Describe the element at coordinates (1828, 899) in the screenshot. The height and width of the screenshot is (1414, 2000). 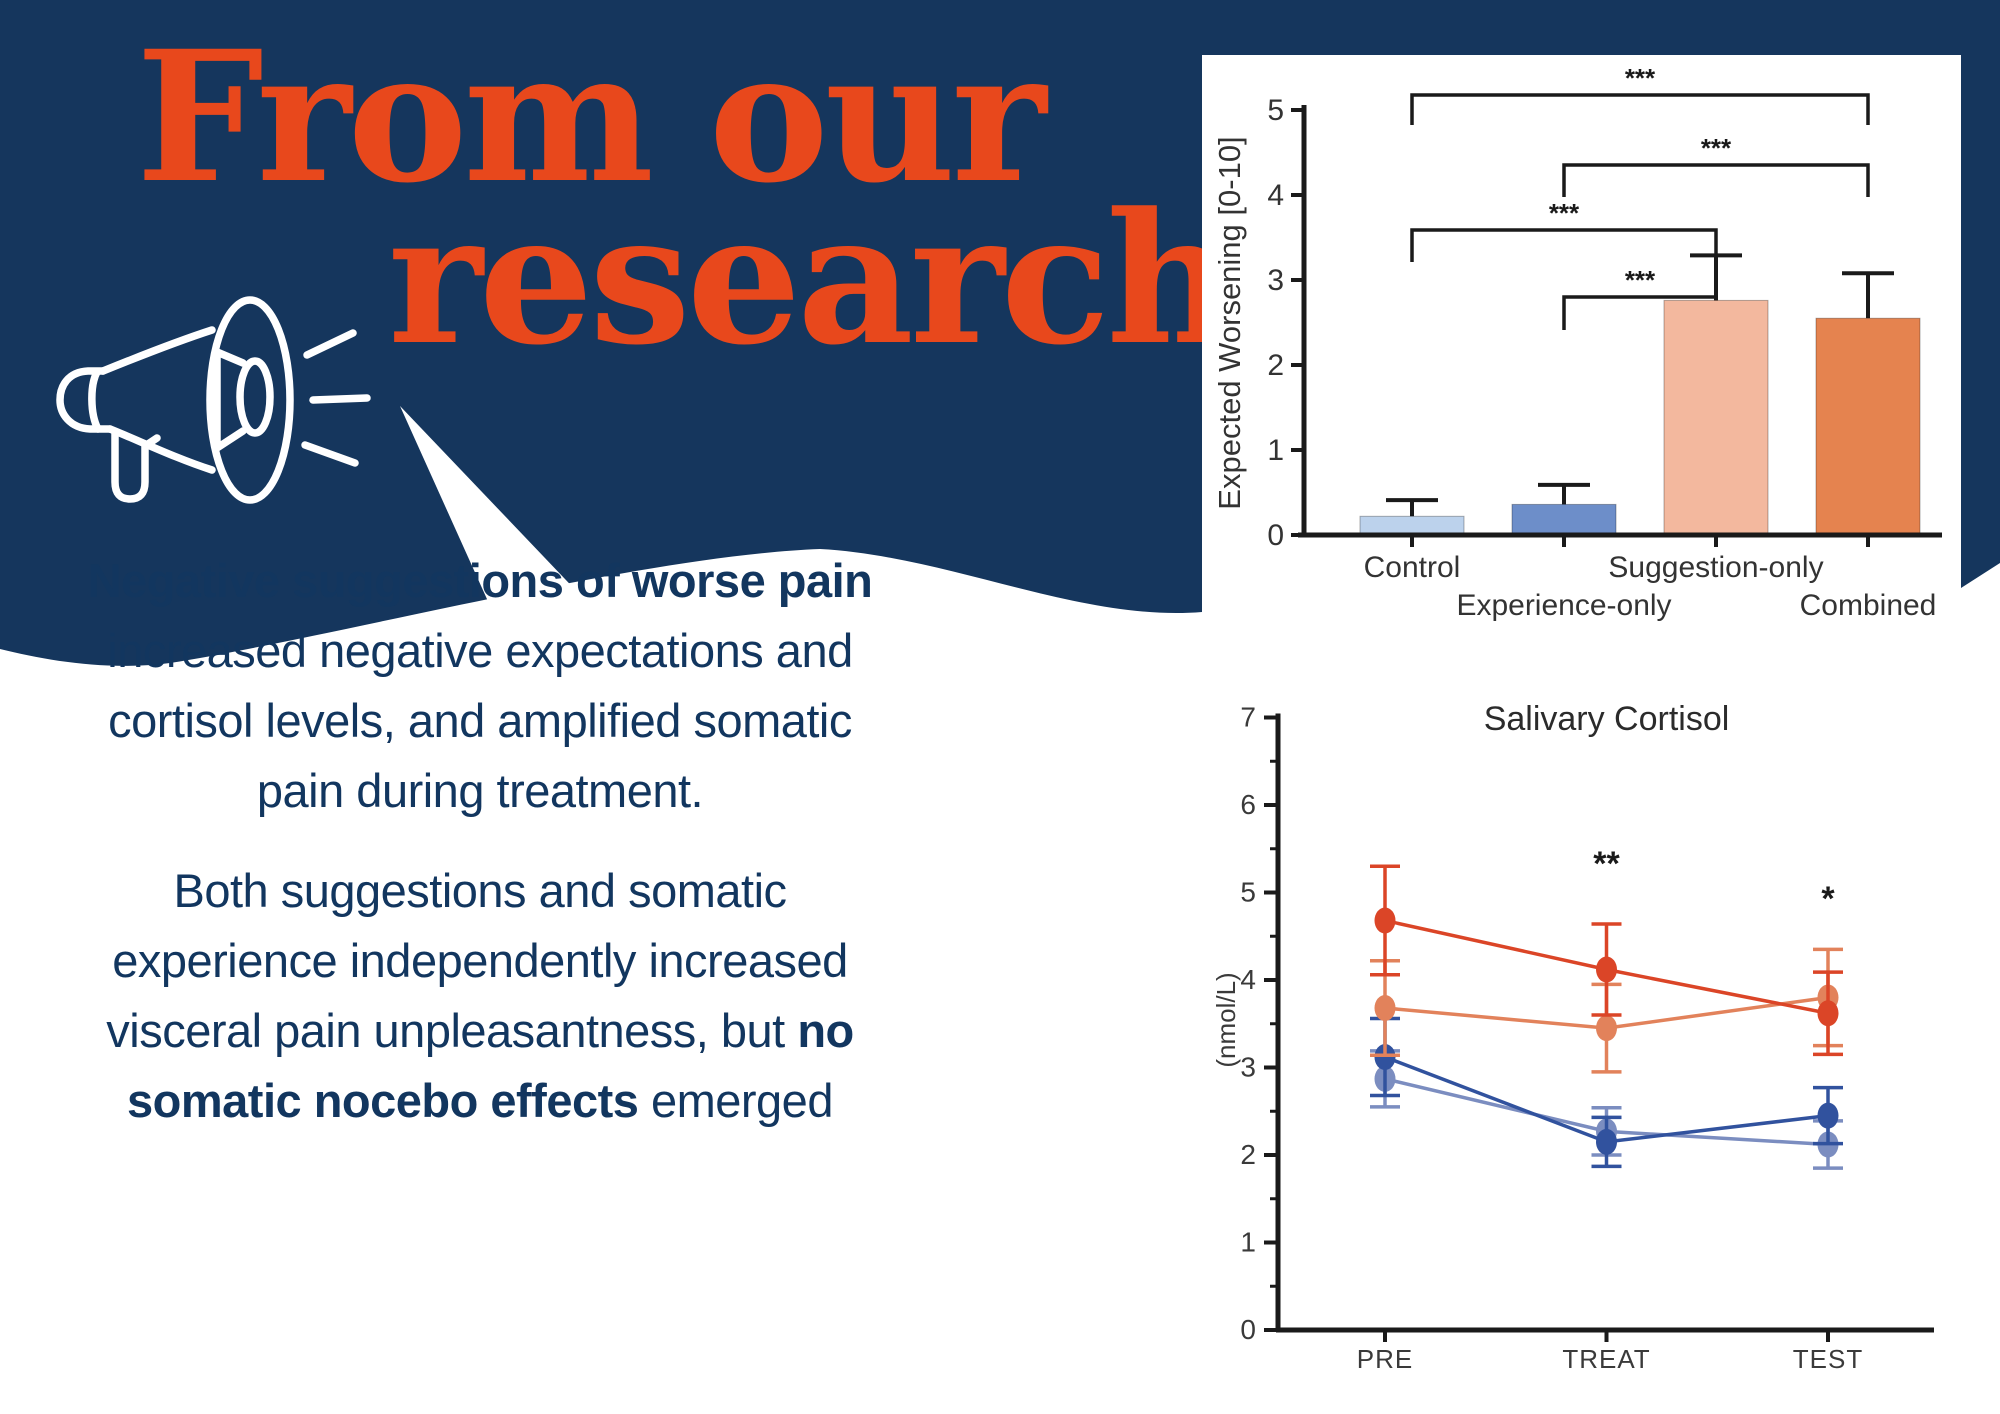
I see `significance-label: *` at that location.